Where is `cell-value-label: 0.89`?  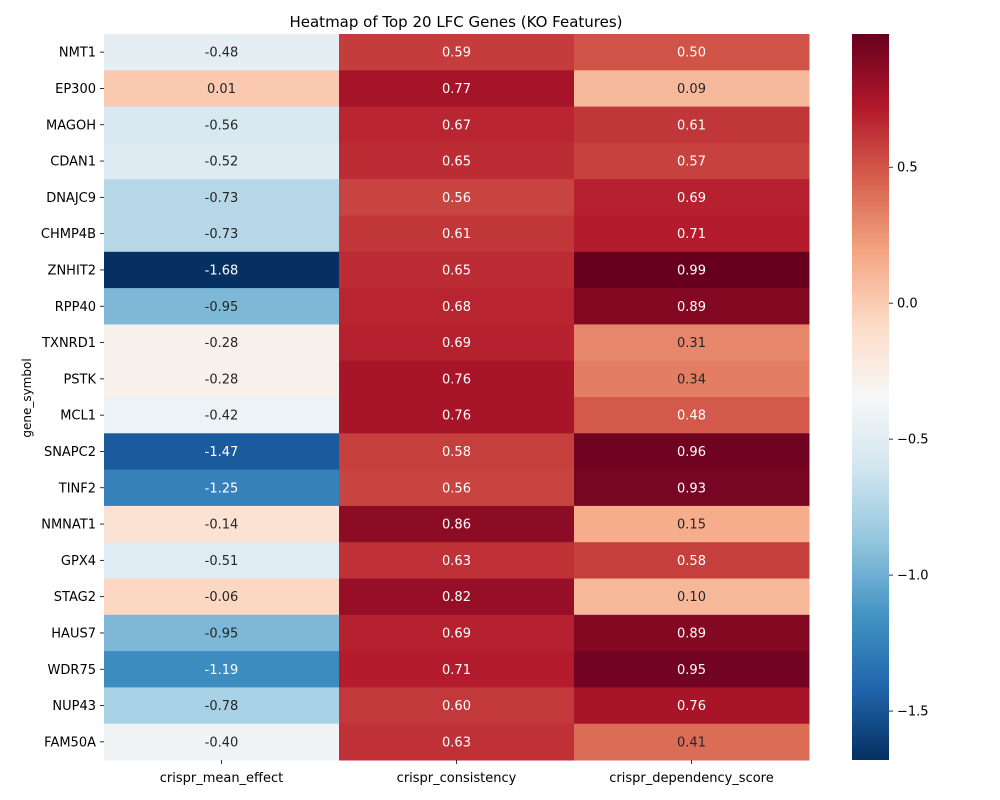
cell-value-label: 0.89 is located at coordinates (691, 633).